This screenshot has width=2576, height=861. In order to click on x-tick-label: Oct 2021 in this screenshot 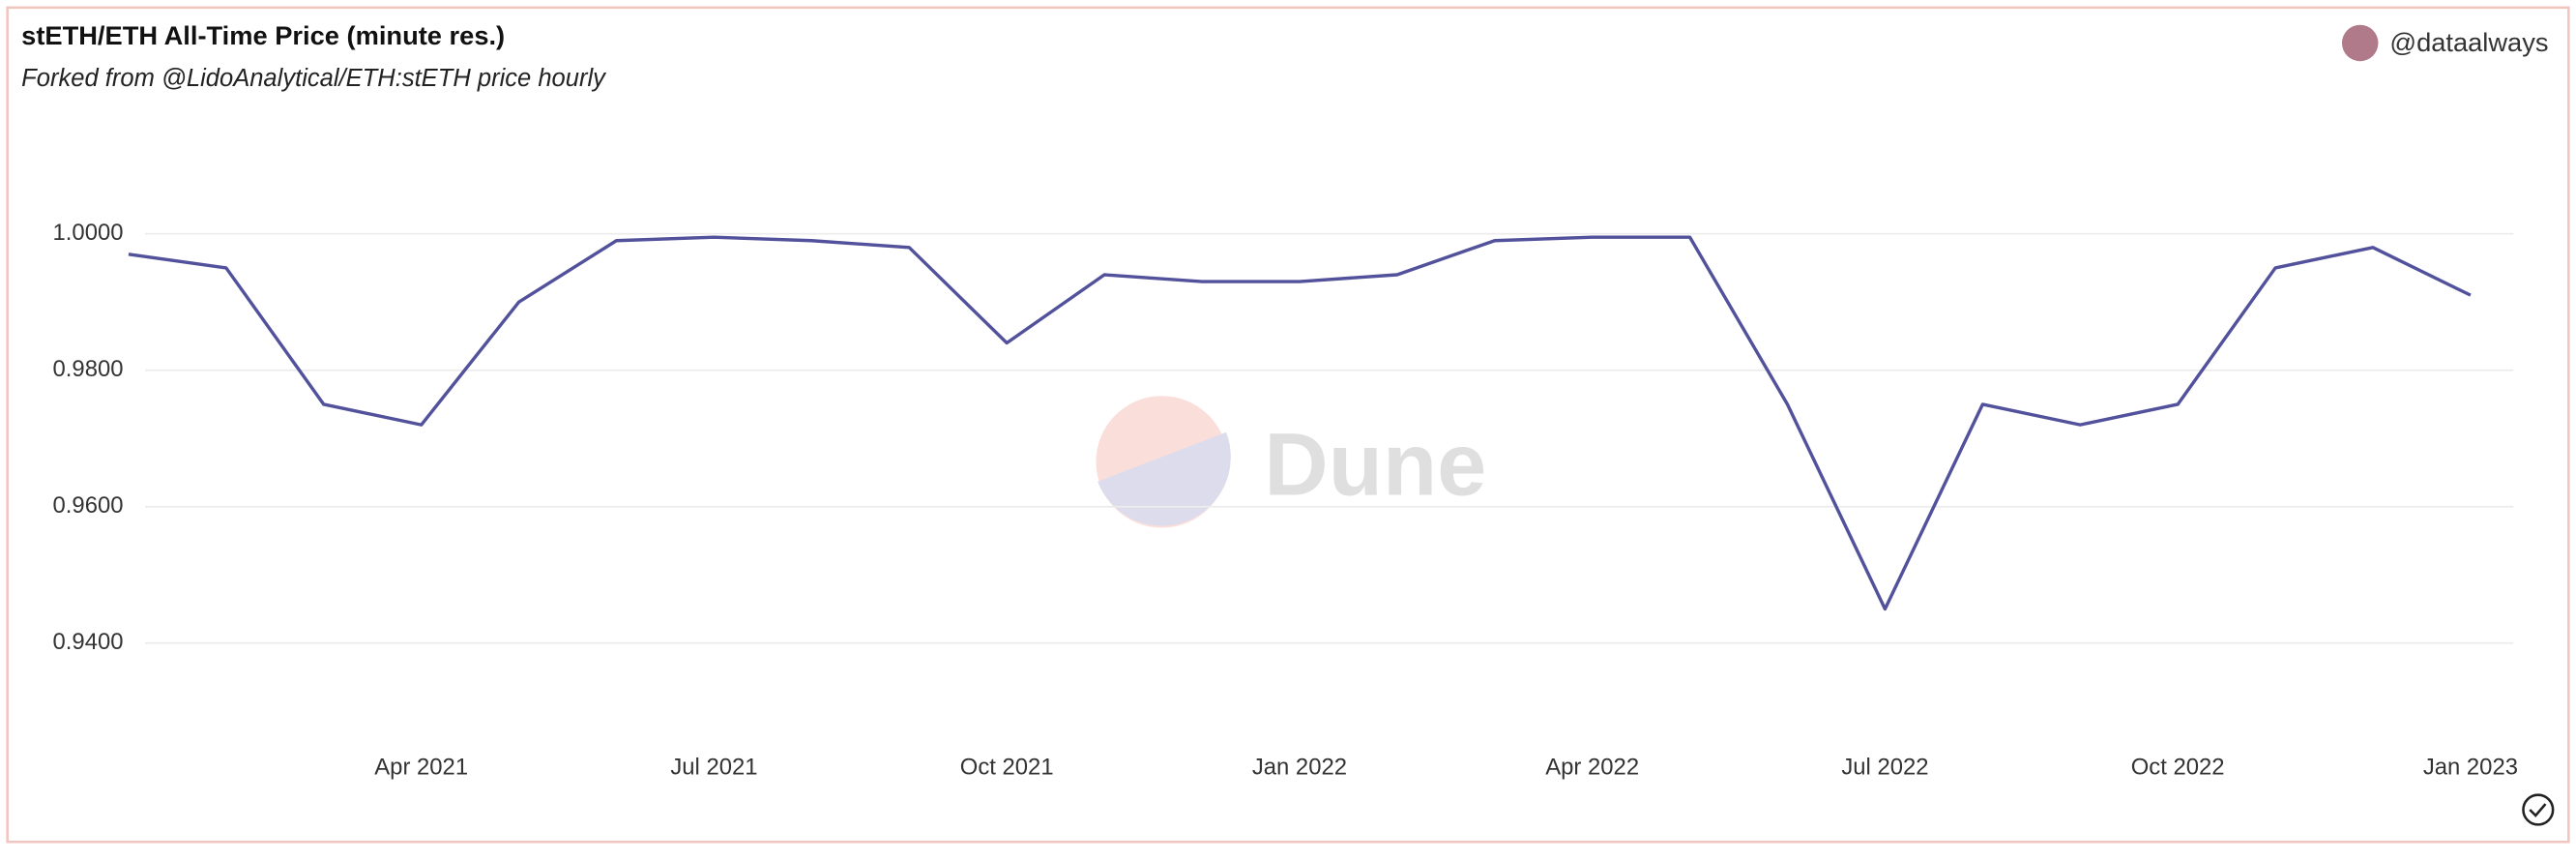, I will do `click(1007, 768)`.